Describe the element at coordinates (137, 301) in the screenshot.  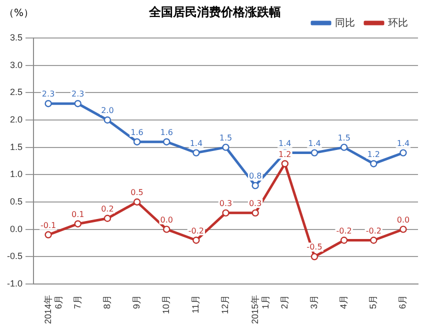
I see `x-tick-label: 9月` at that location.